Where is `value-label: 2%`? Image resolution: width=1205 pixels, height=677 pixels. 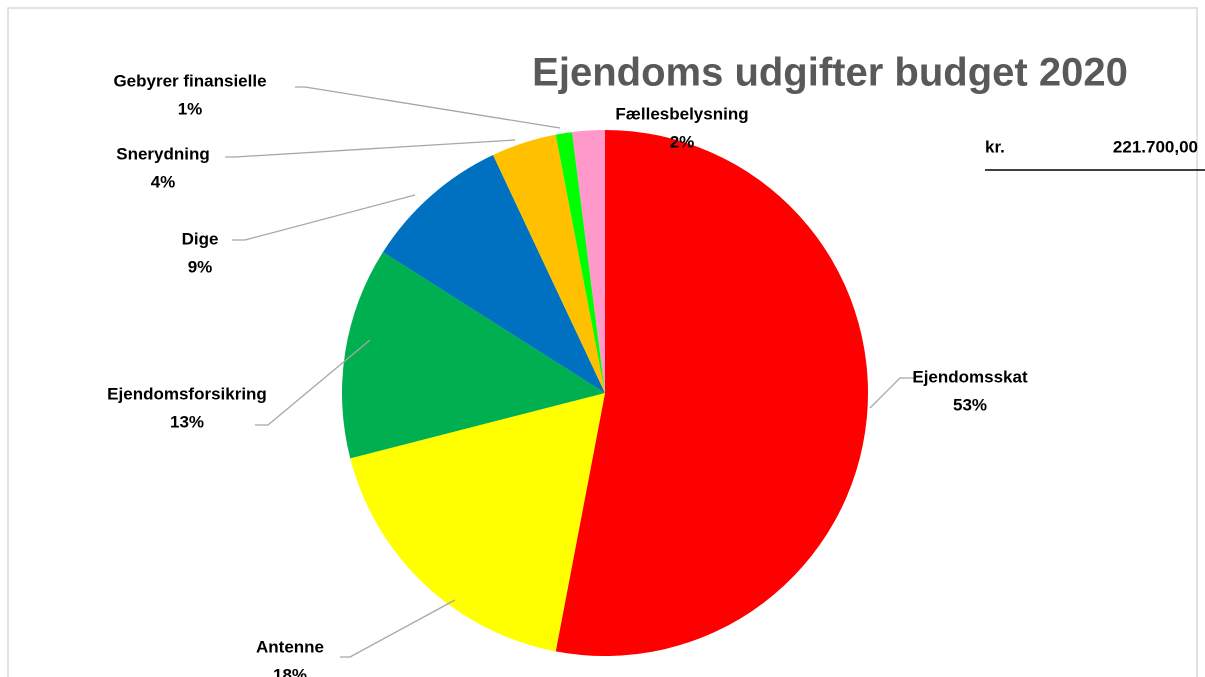
value-label: 2% is located at coordinates (682, 141).